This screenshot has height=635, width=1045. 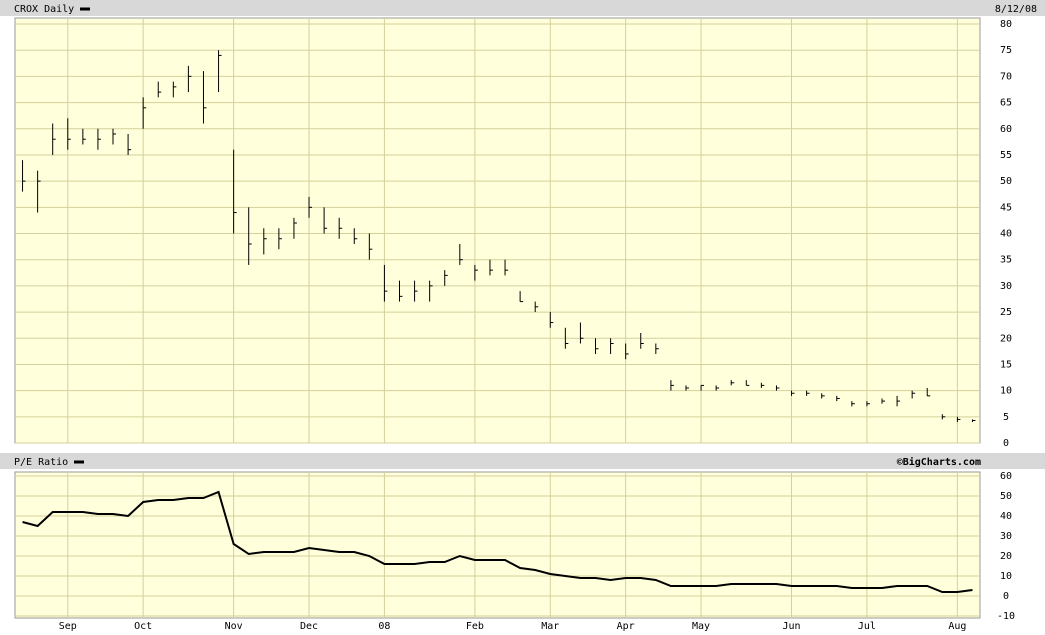 What do you see at coordinates (234, 626) in the screenshot?
I see `x-tick-label: Nov` at bounding box center [234, 626].